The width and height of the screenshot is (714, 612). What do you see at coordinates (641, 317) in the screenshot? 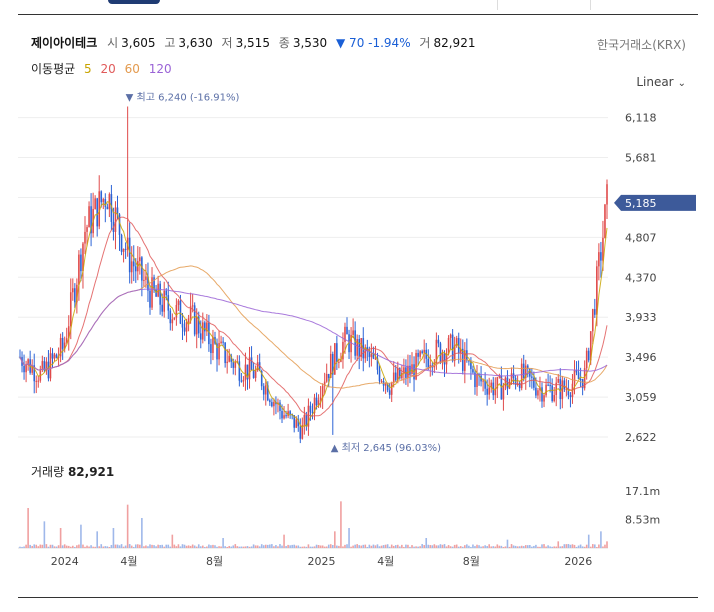
I see `price-tick-label: 3,933` at bounding box center [641, 317].